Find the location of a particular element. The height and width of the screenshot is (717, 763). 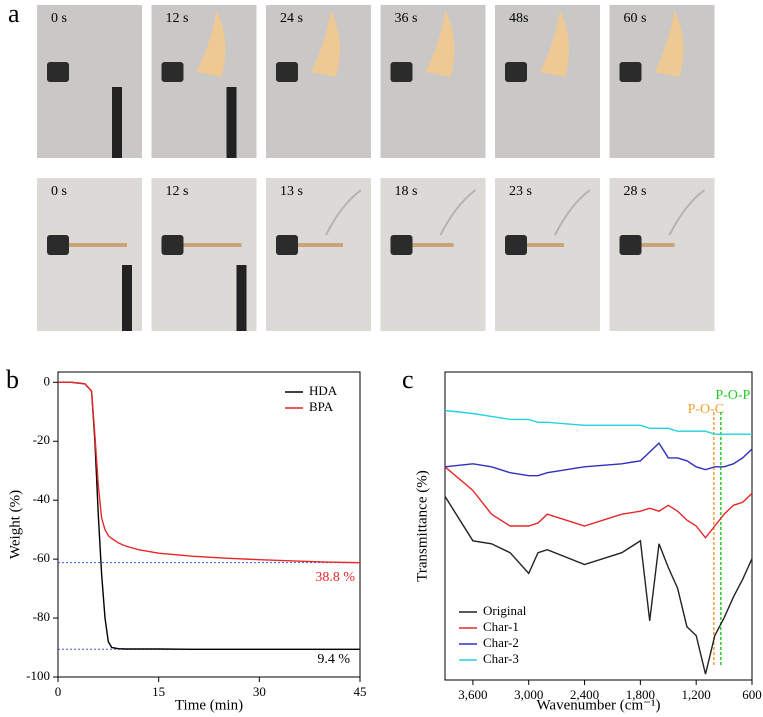

x-tick-label: 3,600 is located at coordinates (472, 694).